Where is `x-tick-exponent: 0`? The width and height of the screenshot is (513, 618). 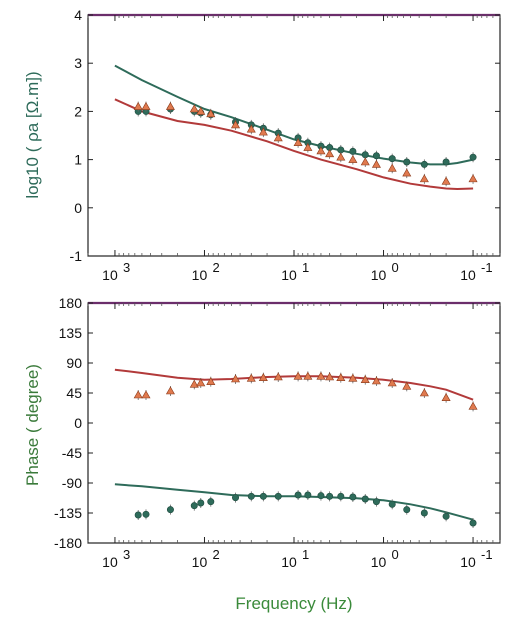
x-tick-exponent: 0 is located at coordinates (395, 554).